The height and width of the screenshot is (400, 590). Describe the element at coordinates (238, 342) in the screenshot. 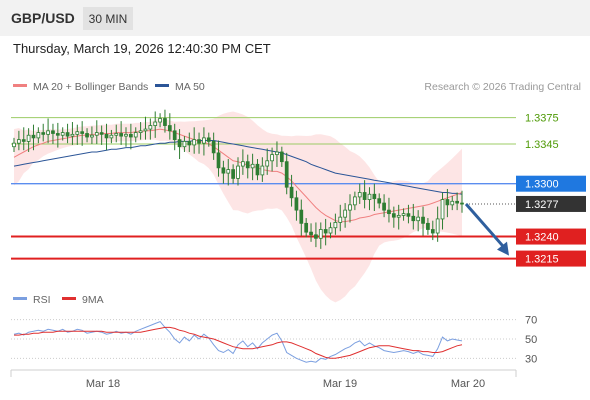

I see `rsi-ma-line` at that location.